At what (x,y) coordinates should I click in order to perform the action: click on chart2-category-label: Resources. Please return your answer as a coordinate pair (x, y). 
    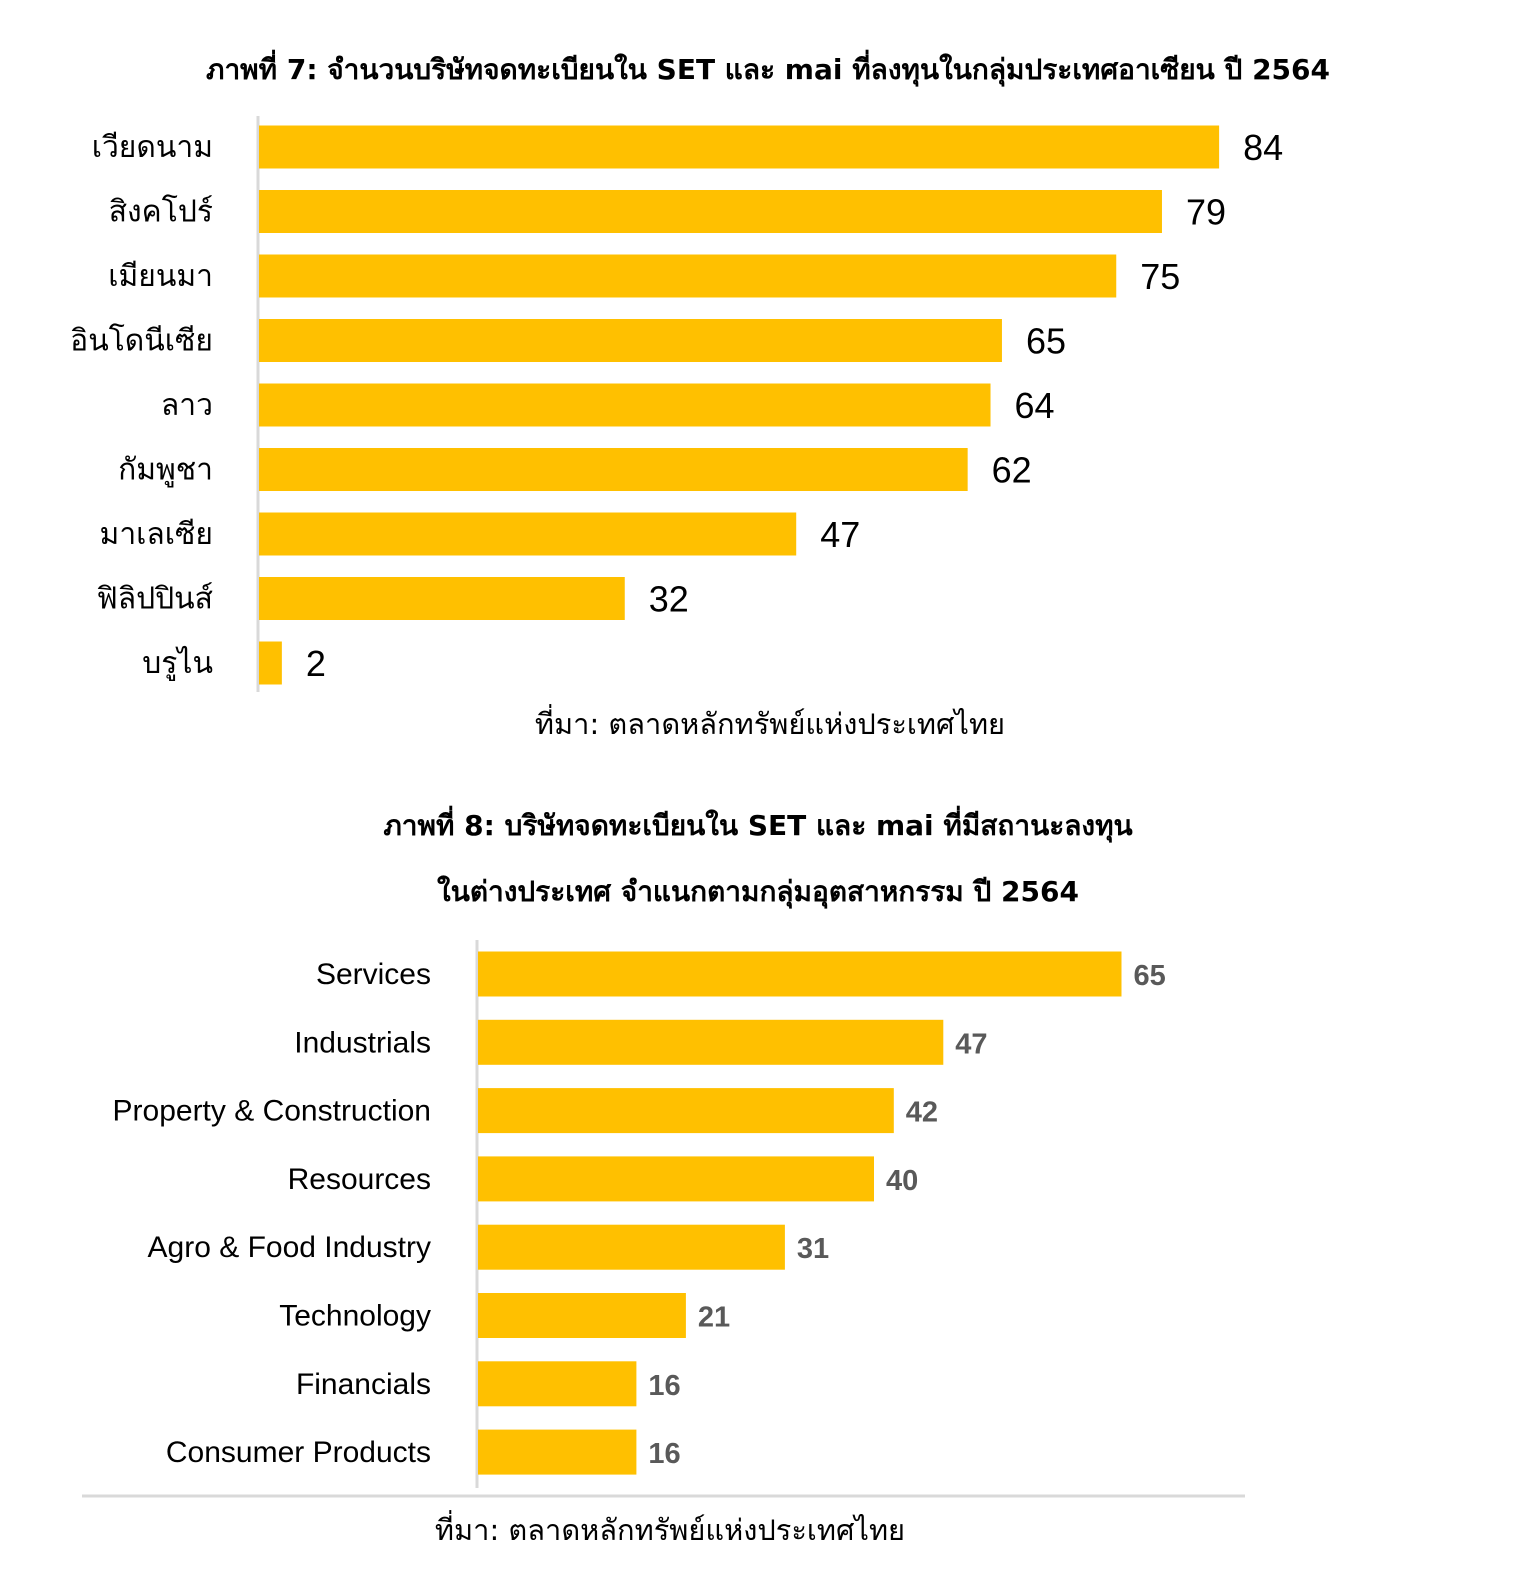
    Looking at the image, I should click on (359, 1179).